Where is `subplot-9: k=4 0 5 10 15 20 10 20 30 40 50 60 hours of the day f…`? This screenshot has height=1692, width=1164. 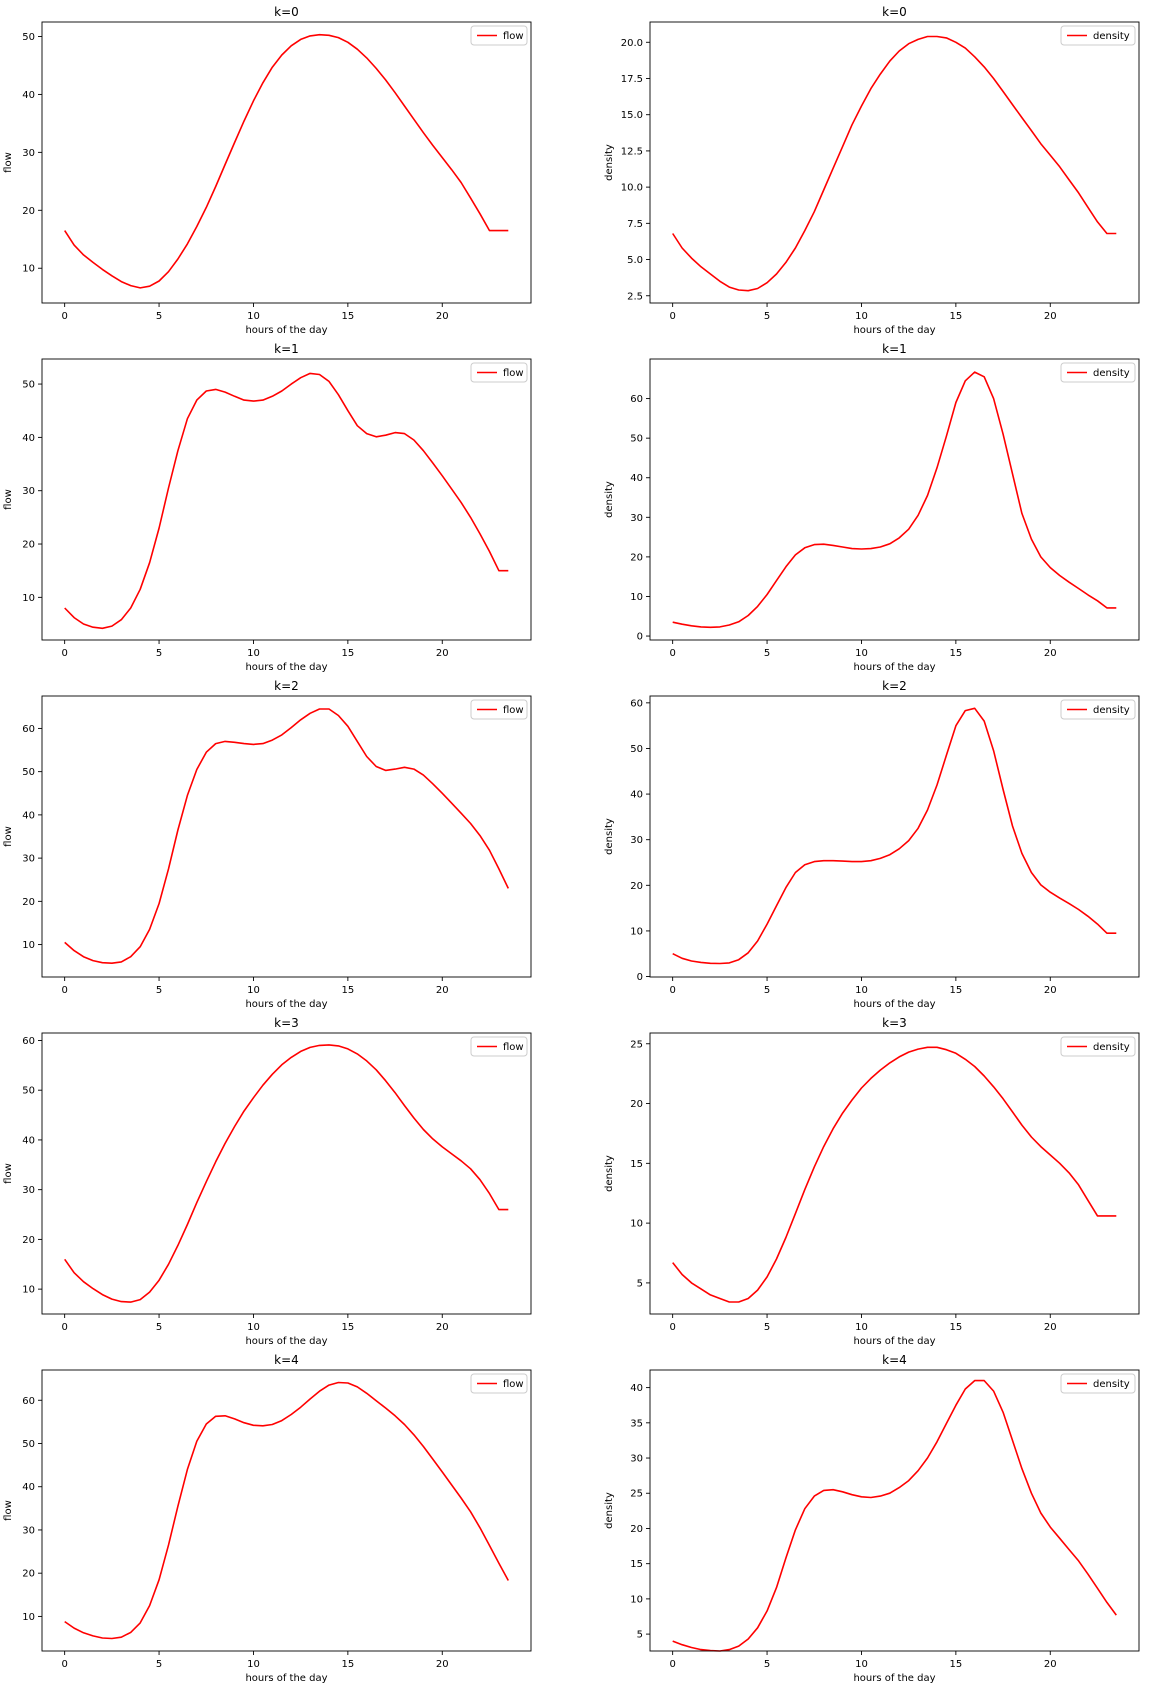
subplot-9: k=4 0 5 10 15 20 10 20 30 40 50 60 hours of the day f… is located at coordinates (267, 1518).